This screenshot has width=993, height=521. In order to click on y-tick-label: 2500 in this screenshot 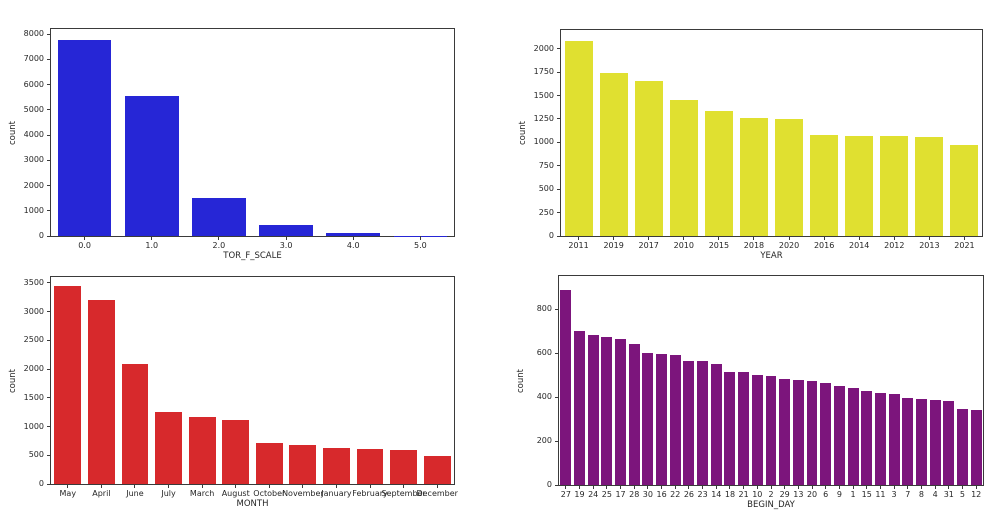, I will do `click(33, 340)`.